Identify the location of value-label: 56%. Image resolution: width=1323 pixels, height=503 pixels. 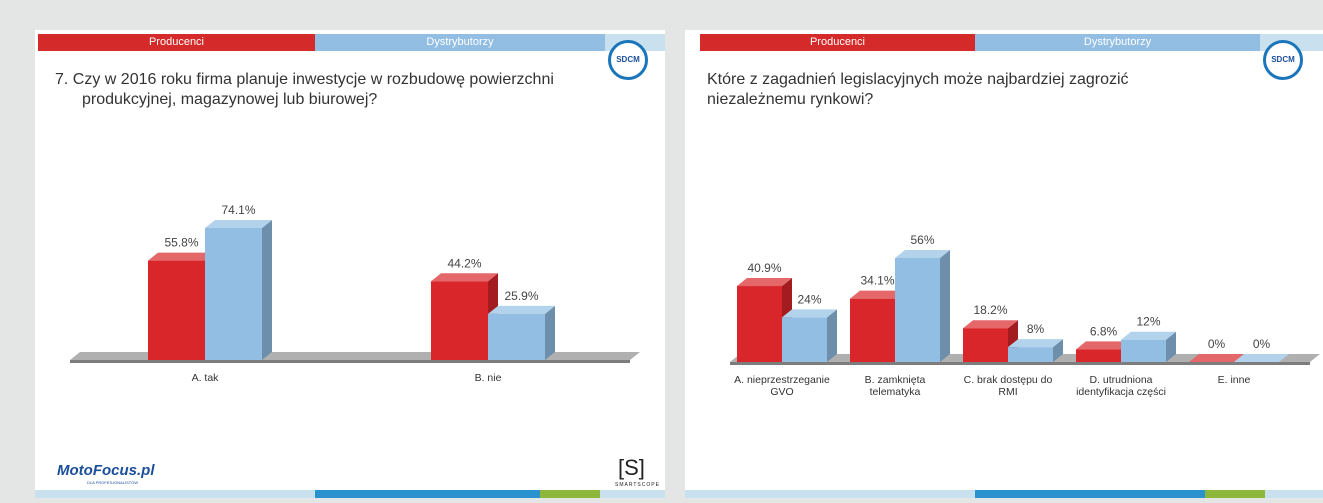
(922, 240).